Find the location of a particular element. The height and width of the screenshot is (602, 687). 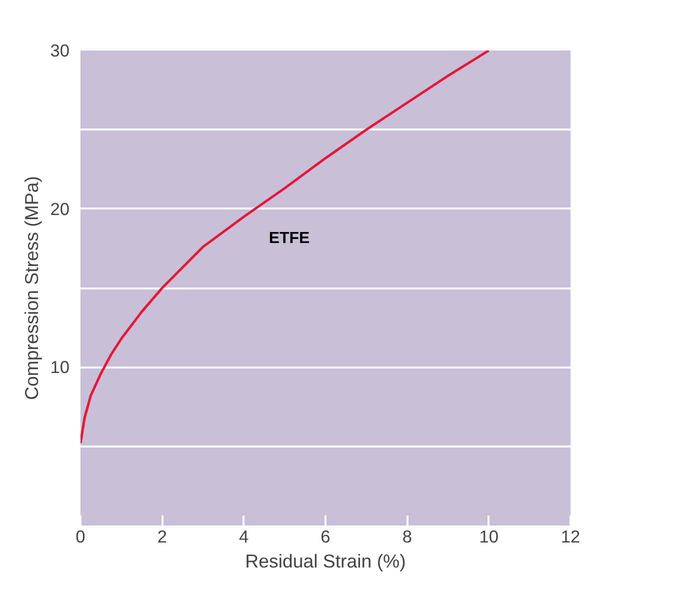

series-label: ETFE is located at coordinates (289, 238).